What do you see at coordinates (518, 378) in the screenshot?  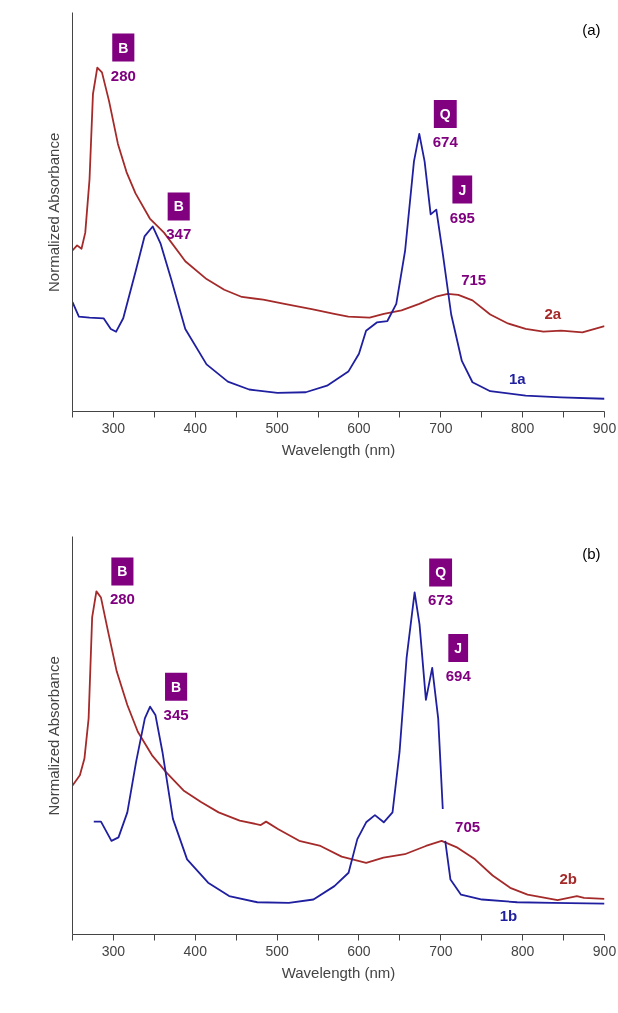 I see `series-label: 1a` at bounding box center [518, 378].